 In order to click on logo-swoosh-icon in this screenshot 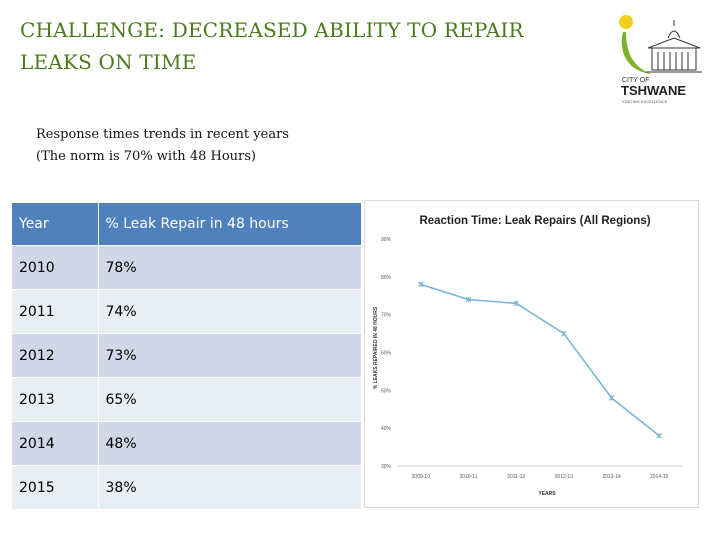, I will do `click(636, 53)`.